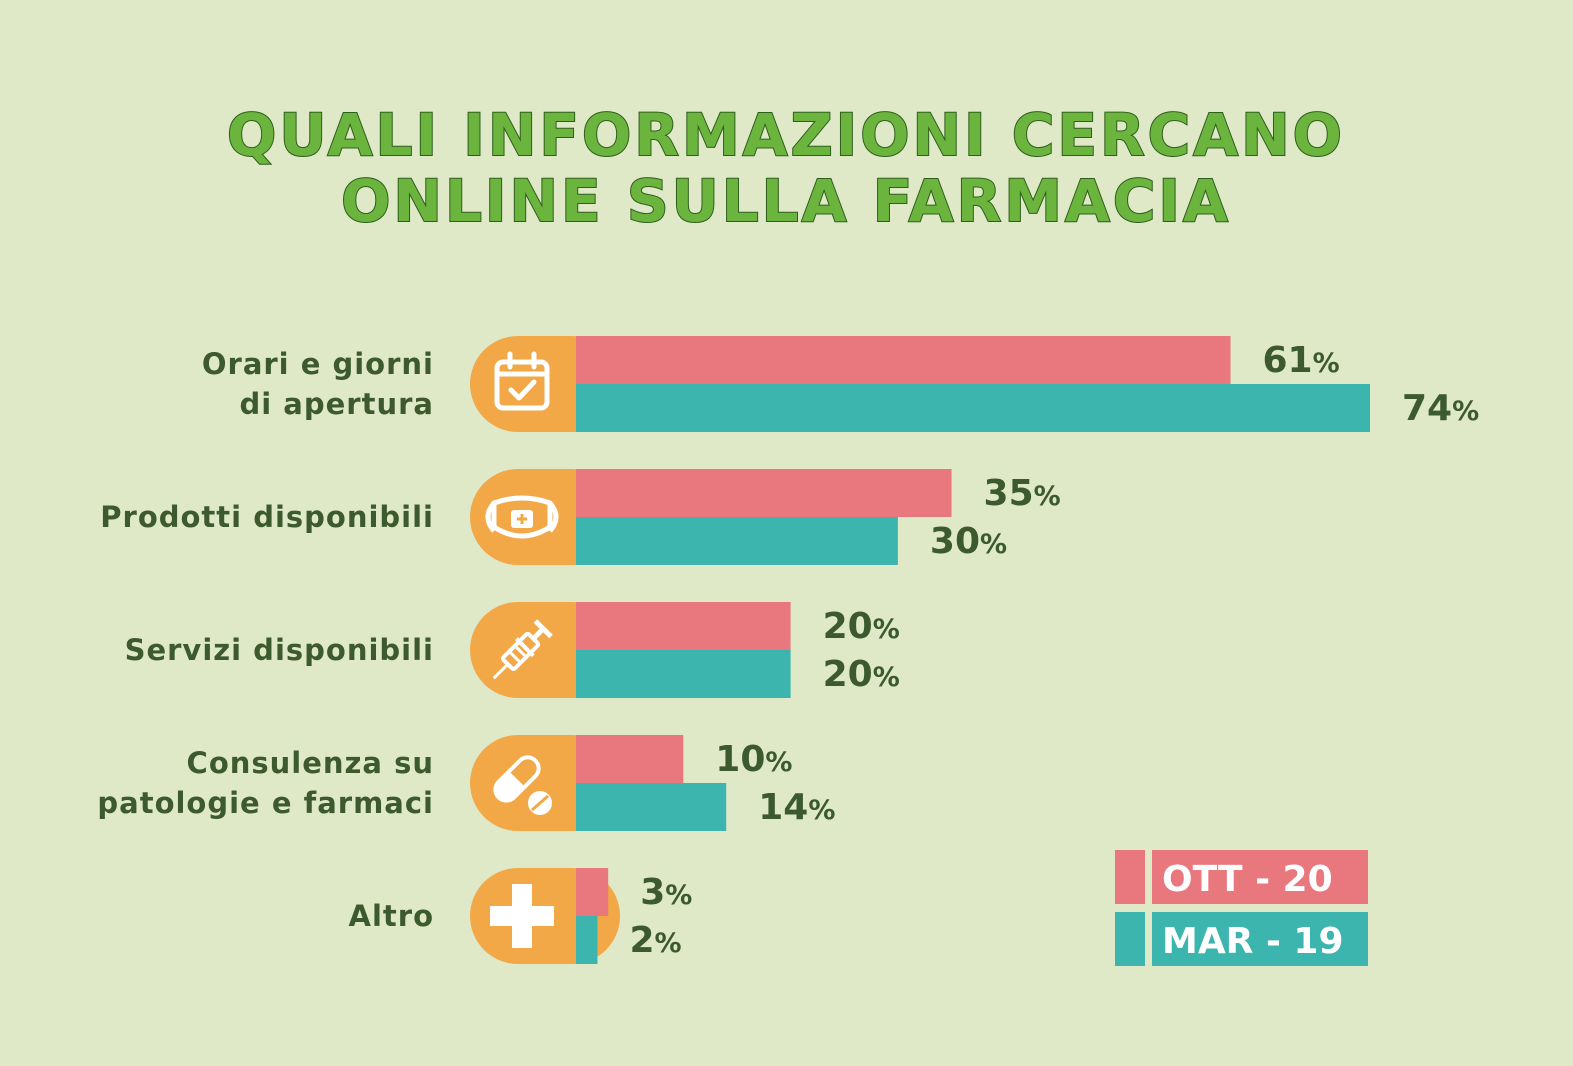  What do you see at coordinates (522, 785) in the screenshot?
I see `pills-icon` at bounding box center [522, 785].